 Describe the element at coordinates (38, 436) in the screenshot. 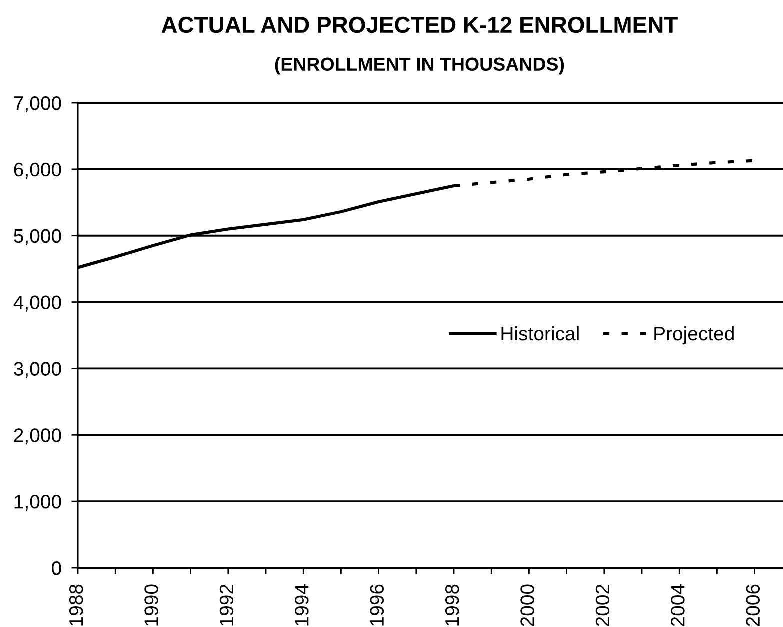

I see `y-tick-label: 2,000` at that location.